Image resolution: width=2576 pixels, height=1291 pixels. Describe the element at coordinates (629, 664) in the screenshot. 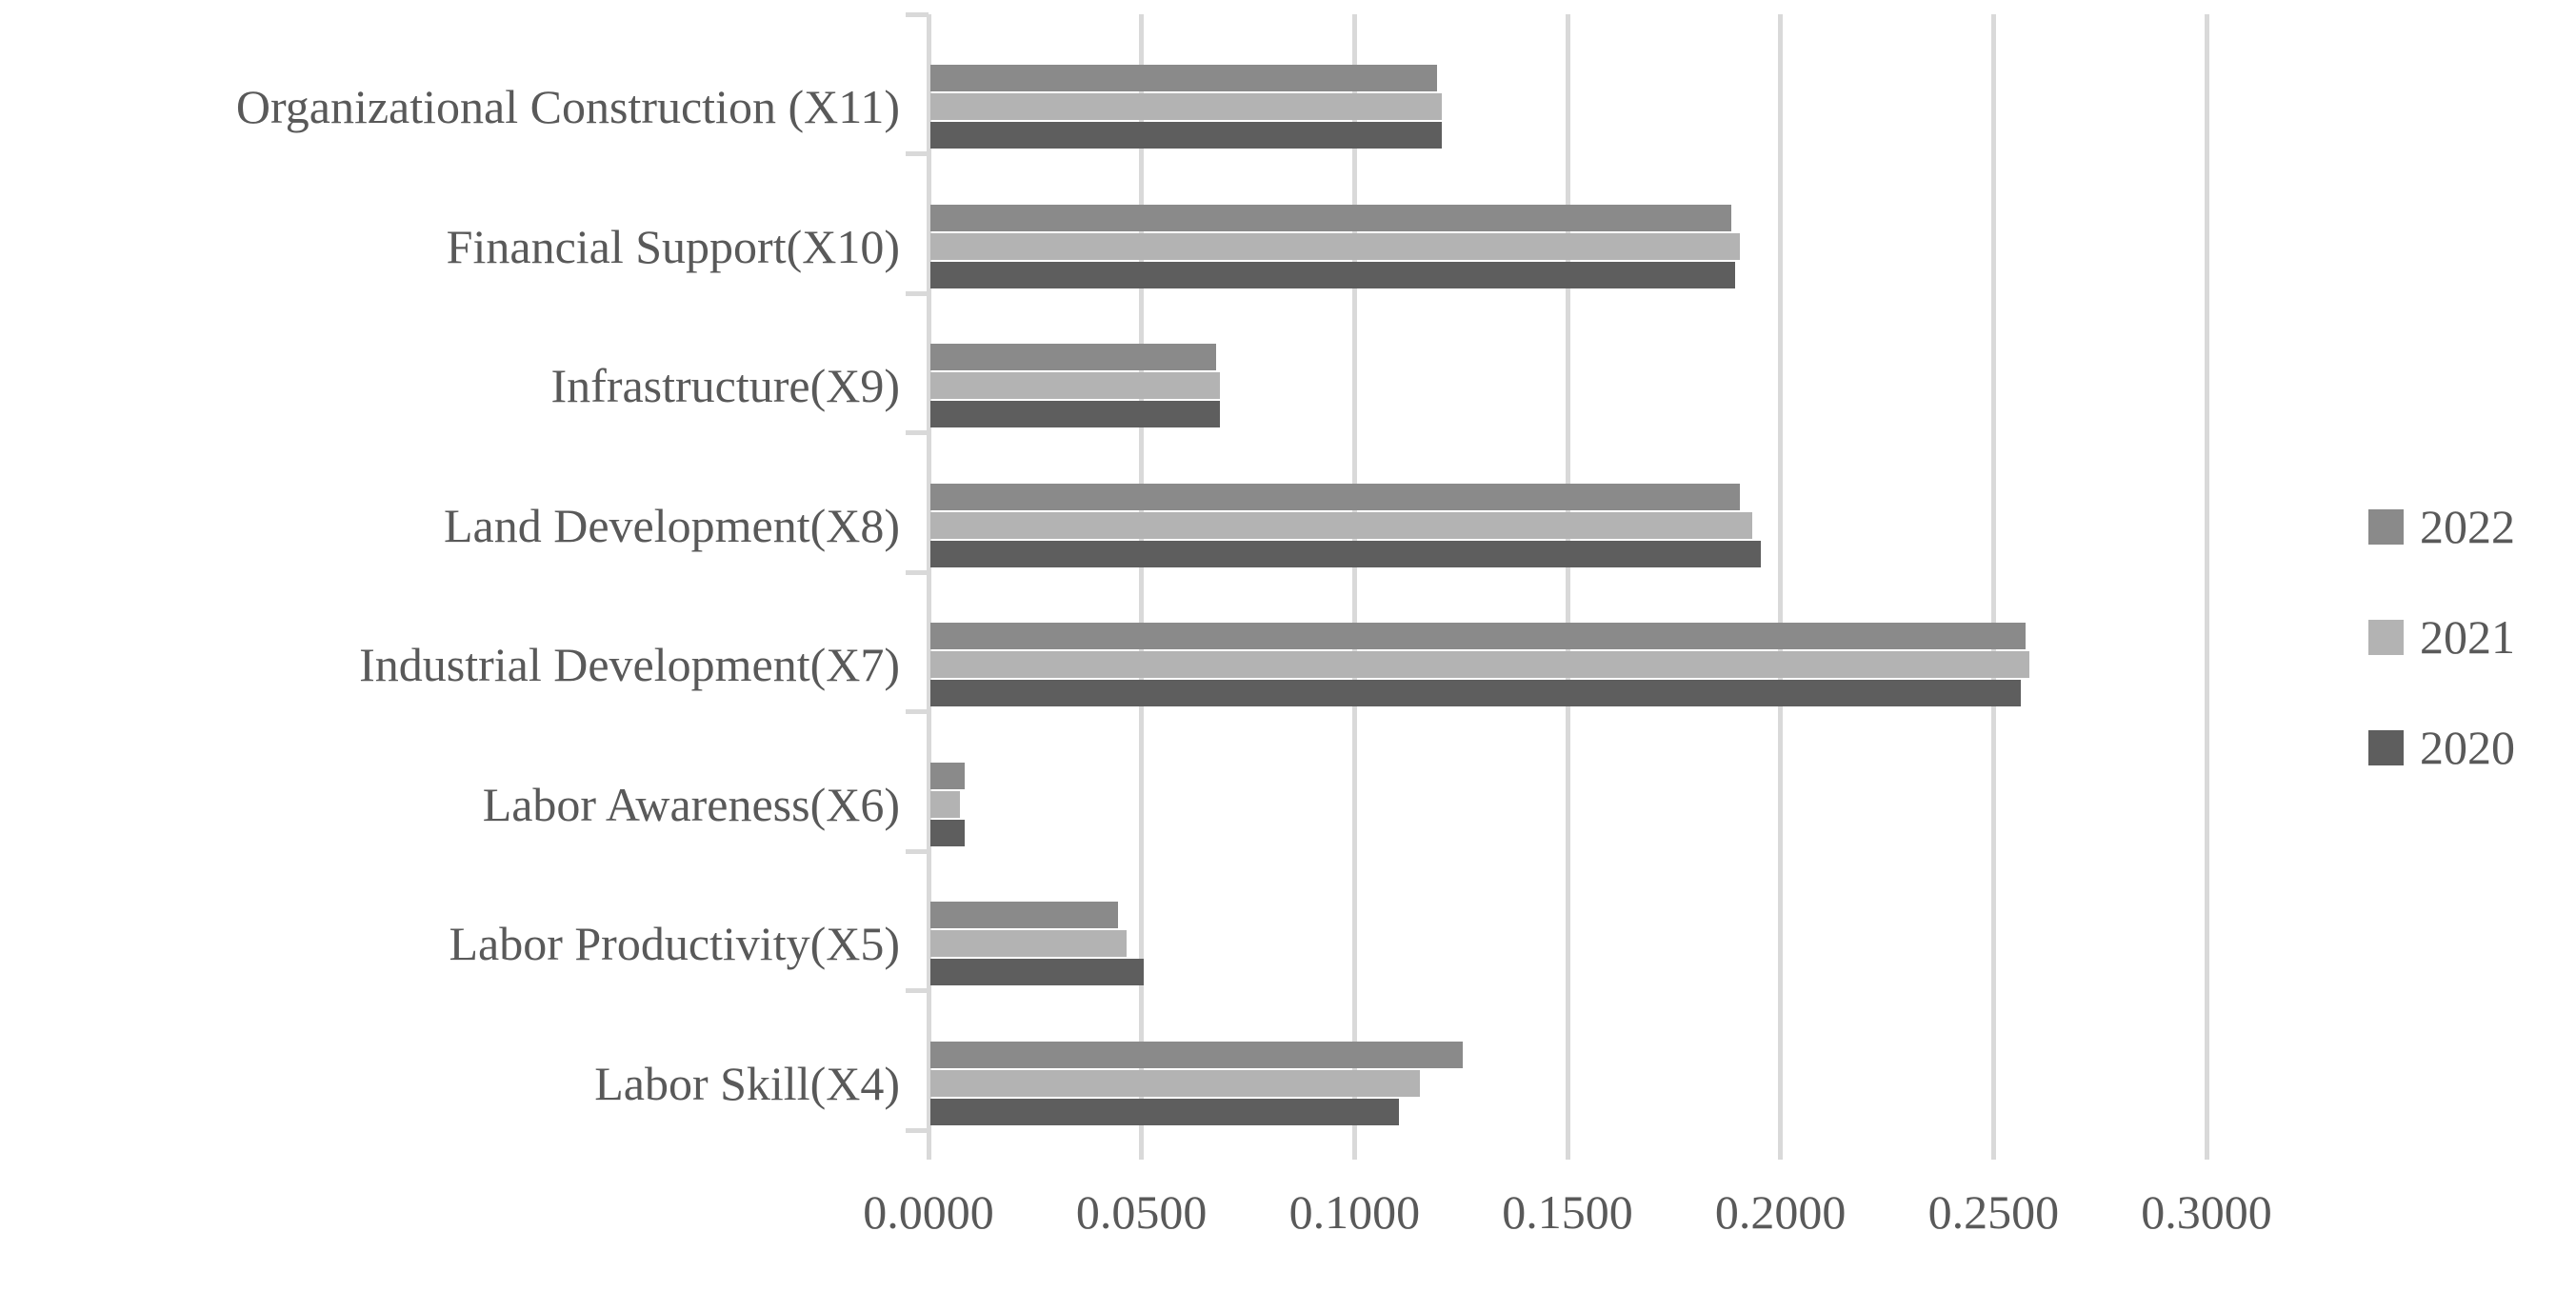

I see `category-label: Industrial Development(X7)` at that location.